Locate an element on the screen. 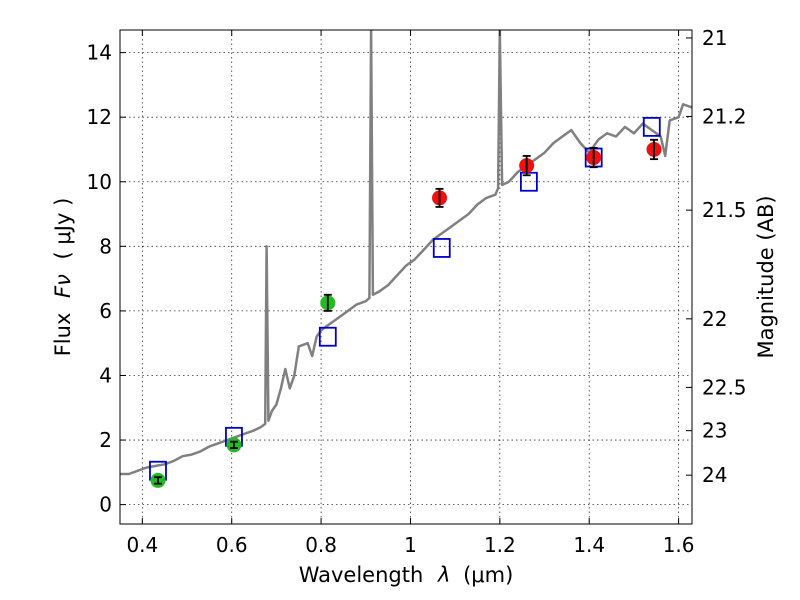 This screenshot has height=600, width=800. y-tick-label: 4 is located at coordinates (105, 375).